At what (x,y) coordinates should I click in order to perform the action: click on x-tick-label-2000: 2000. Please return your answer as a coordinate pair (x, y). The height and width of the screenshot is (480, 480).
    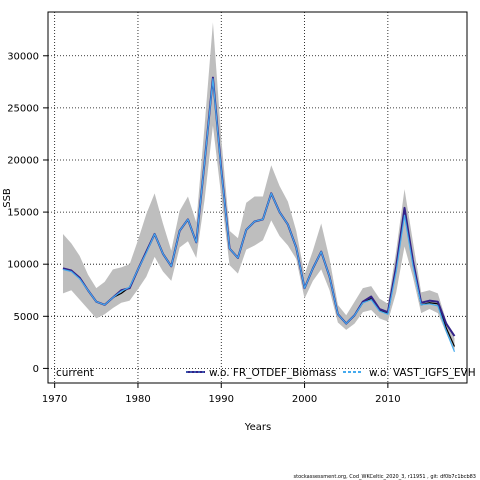
    Looking at the image, I should click on (304, 399).